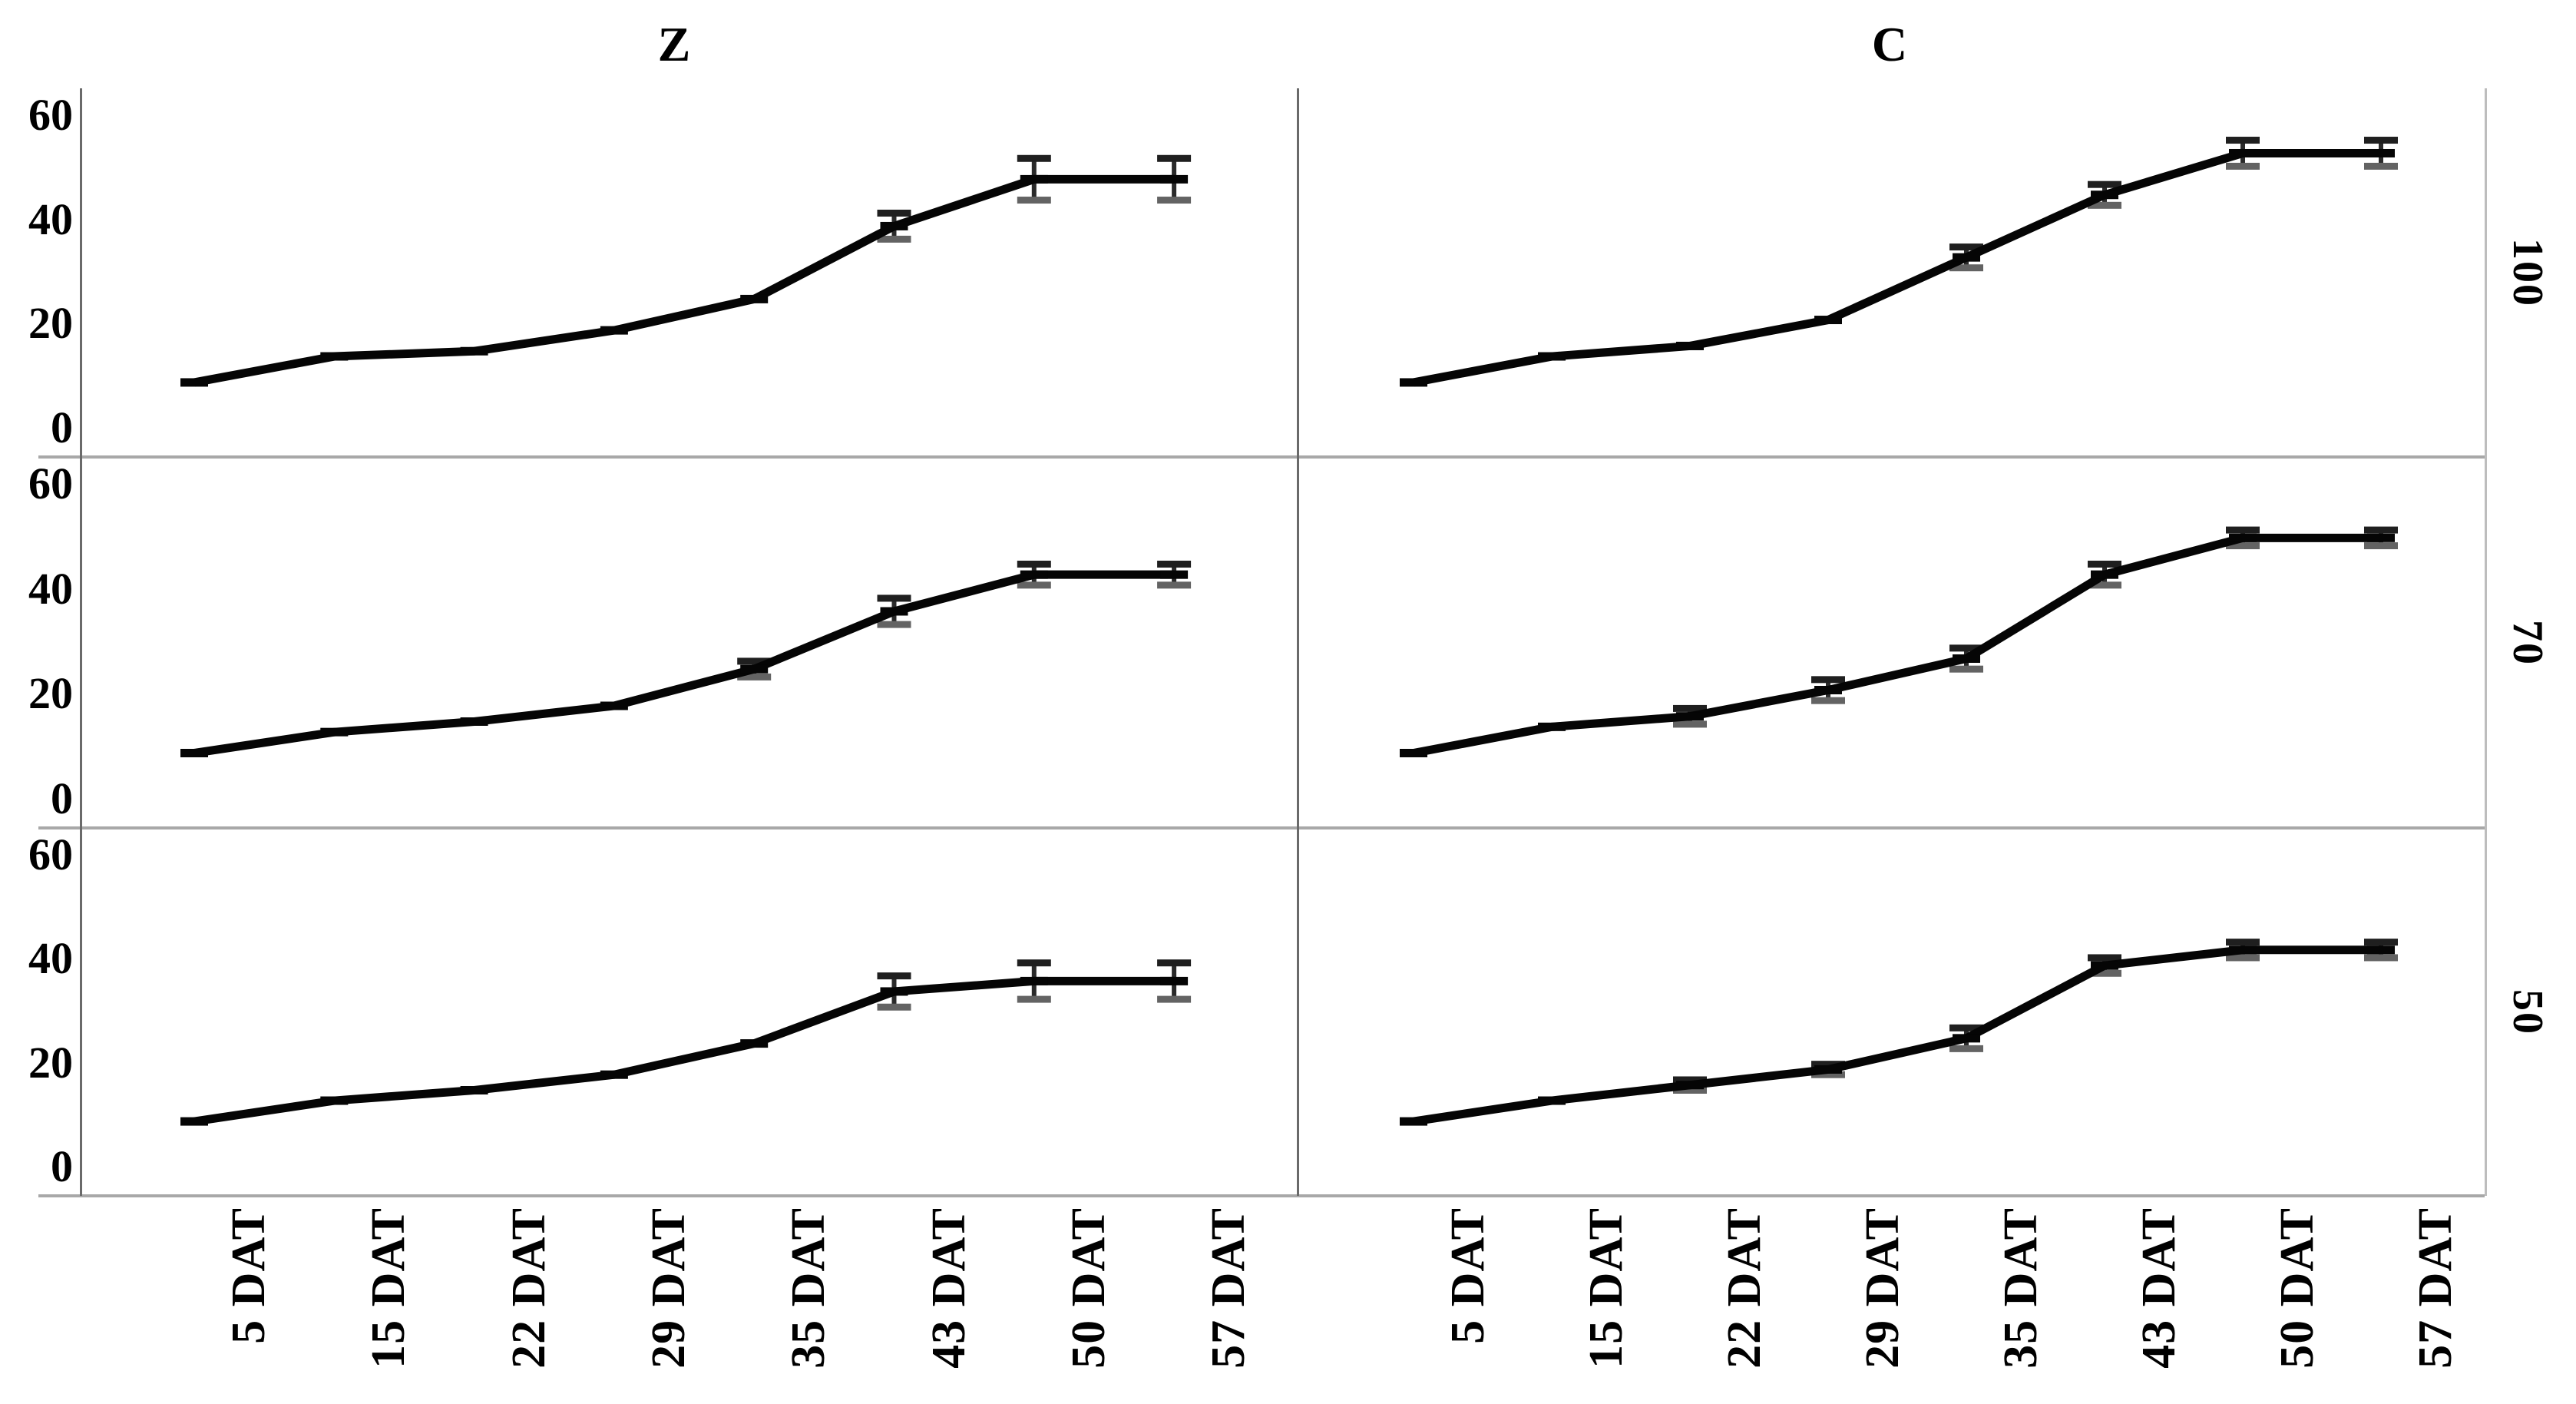 The height and width of the screenshot is (1404, 2576). What do you see at coordinates (50, 114) in the screenshot?
I see `y-tick-label-row0-60: 60` at bounding box center [50, 114].